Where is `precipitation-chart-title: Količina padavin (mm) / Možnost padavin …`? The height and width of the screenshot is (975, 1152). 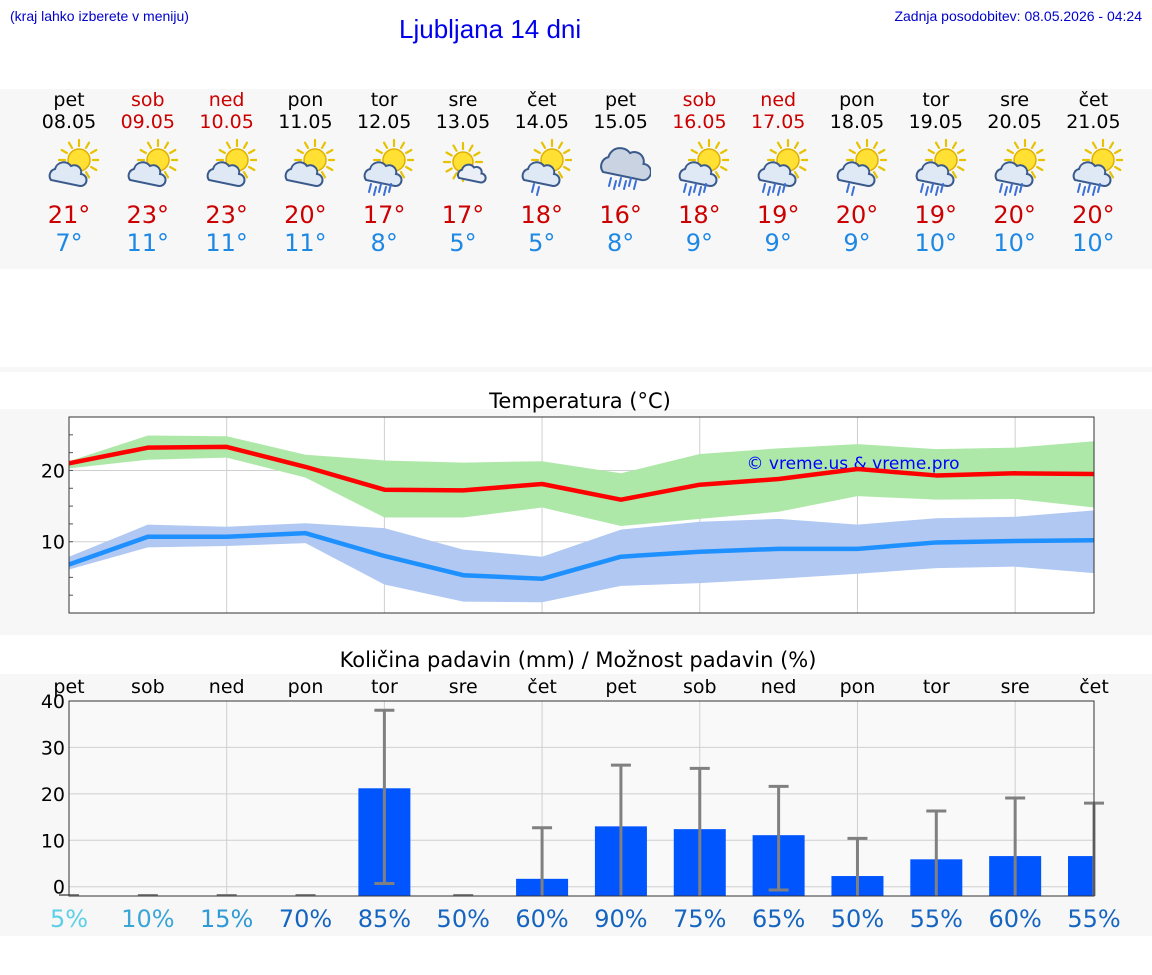 precipitation-chart-title: Količina padavin (mm) / Možnost padavin … is located at coordinates (578, 660).